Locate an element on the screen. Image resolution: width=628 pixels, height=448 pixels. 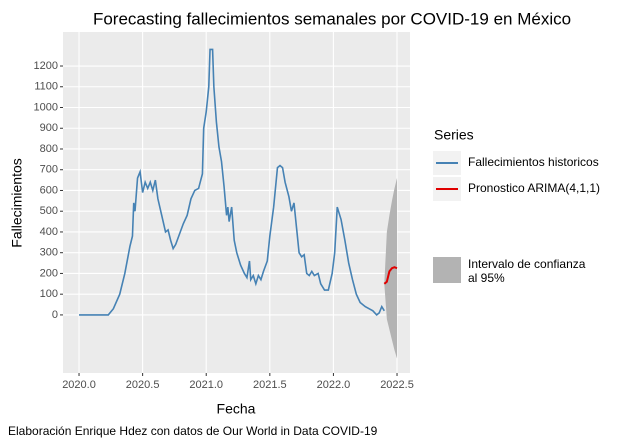
x-tick-label: 2020.0 is located at coordinates (79, 385).